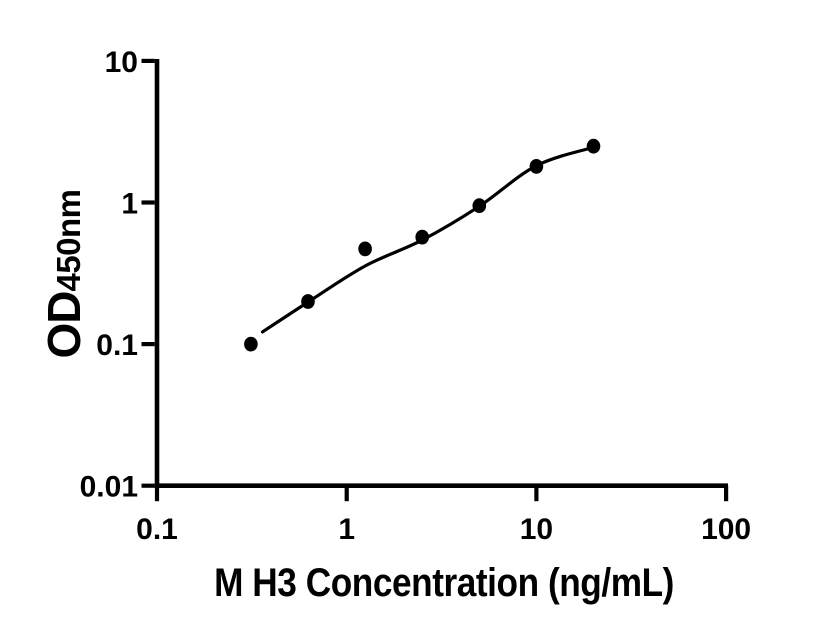 This screenshot has width=816, height=640. Describe the element at coordinates (64, 325) in the screenshot. I see `y-axis-title-main: OD` at that location.